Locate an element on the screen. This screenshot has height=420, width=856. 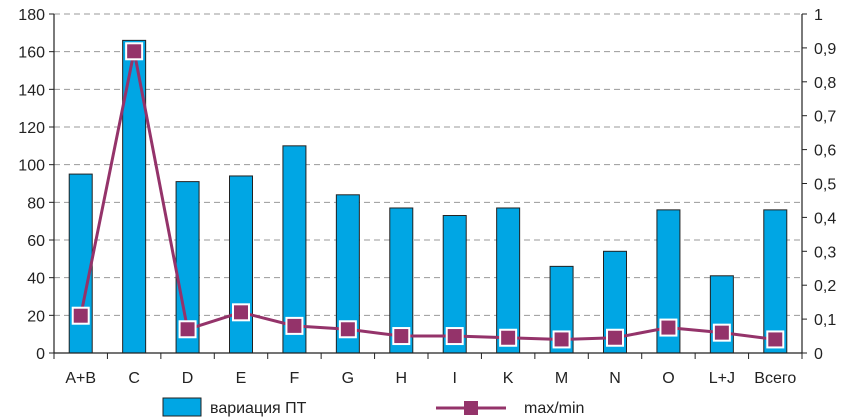
x-tick-label: L+J is located at coordinates (722, 378).